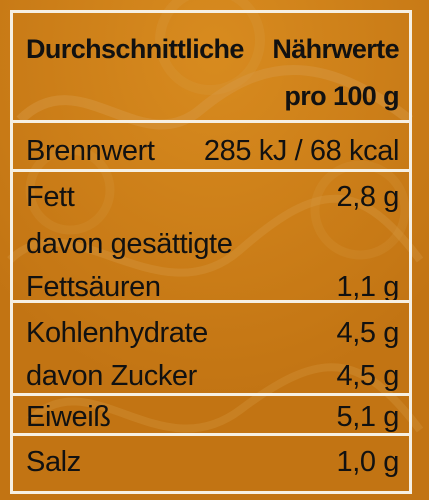  Describe the element at coordinates (341, 96) in the screenshot. I see `header-right-line2: pro 100 g` at that location.